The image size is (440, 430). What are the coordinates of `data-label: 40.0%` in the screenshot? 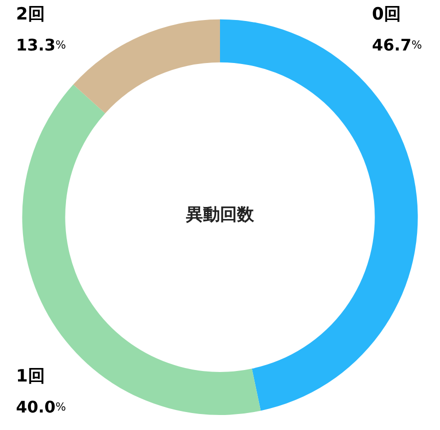 It's located at (41, 407).